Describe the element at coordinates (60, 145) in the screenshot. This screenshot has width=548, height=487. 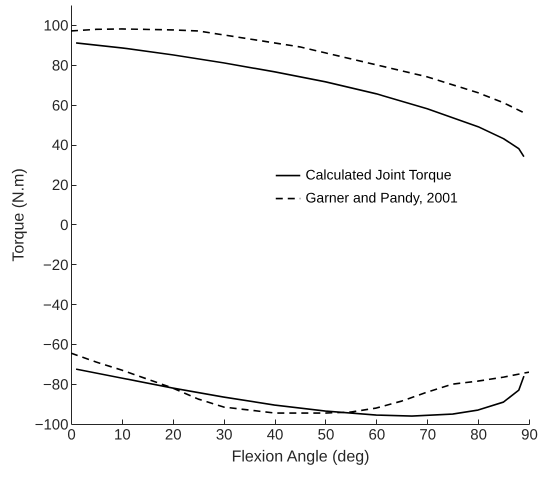
I see `y-tick-label: 40` at that location.